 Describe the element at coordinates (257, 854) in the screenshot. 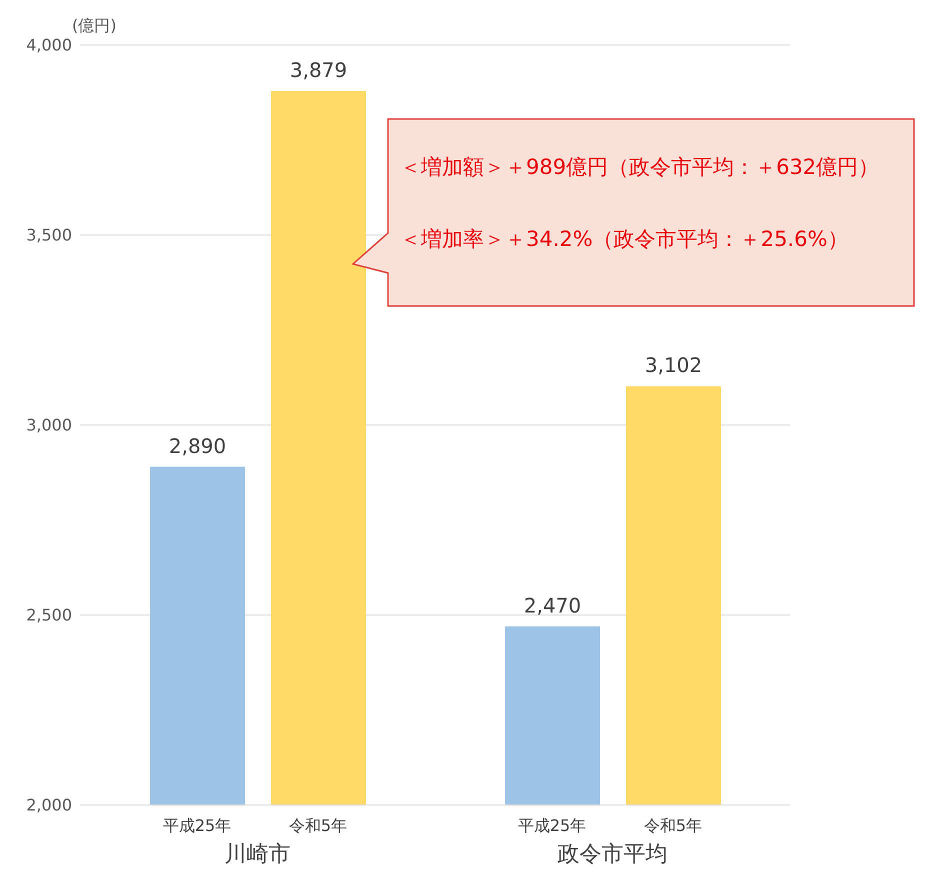

I see `x-tick-label: 川崎市` at that location.